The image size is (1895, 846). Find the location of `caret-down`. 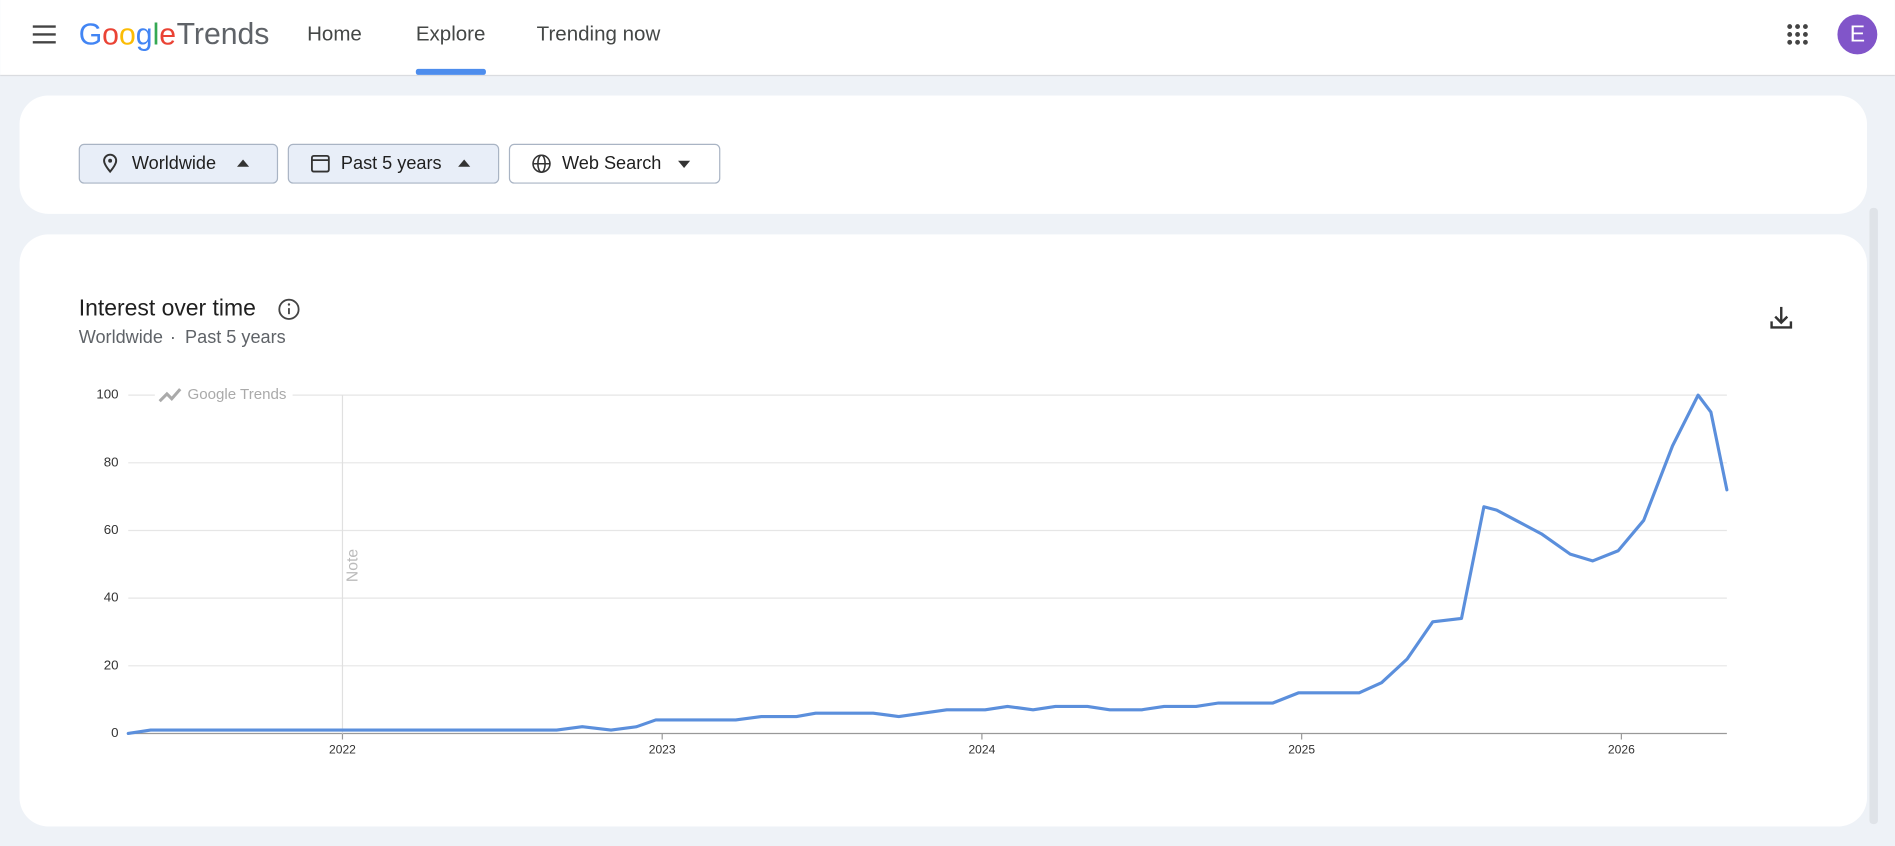

caret-down is located at coordinates (684, 164).